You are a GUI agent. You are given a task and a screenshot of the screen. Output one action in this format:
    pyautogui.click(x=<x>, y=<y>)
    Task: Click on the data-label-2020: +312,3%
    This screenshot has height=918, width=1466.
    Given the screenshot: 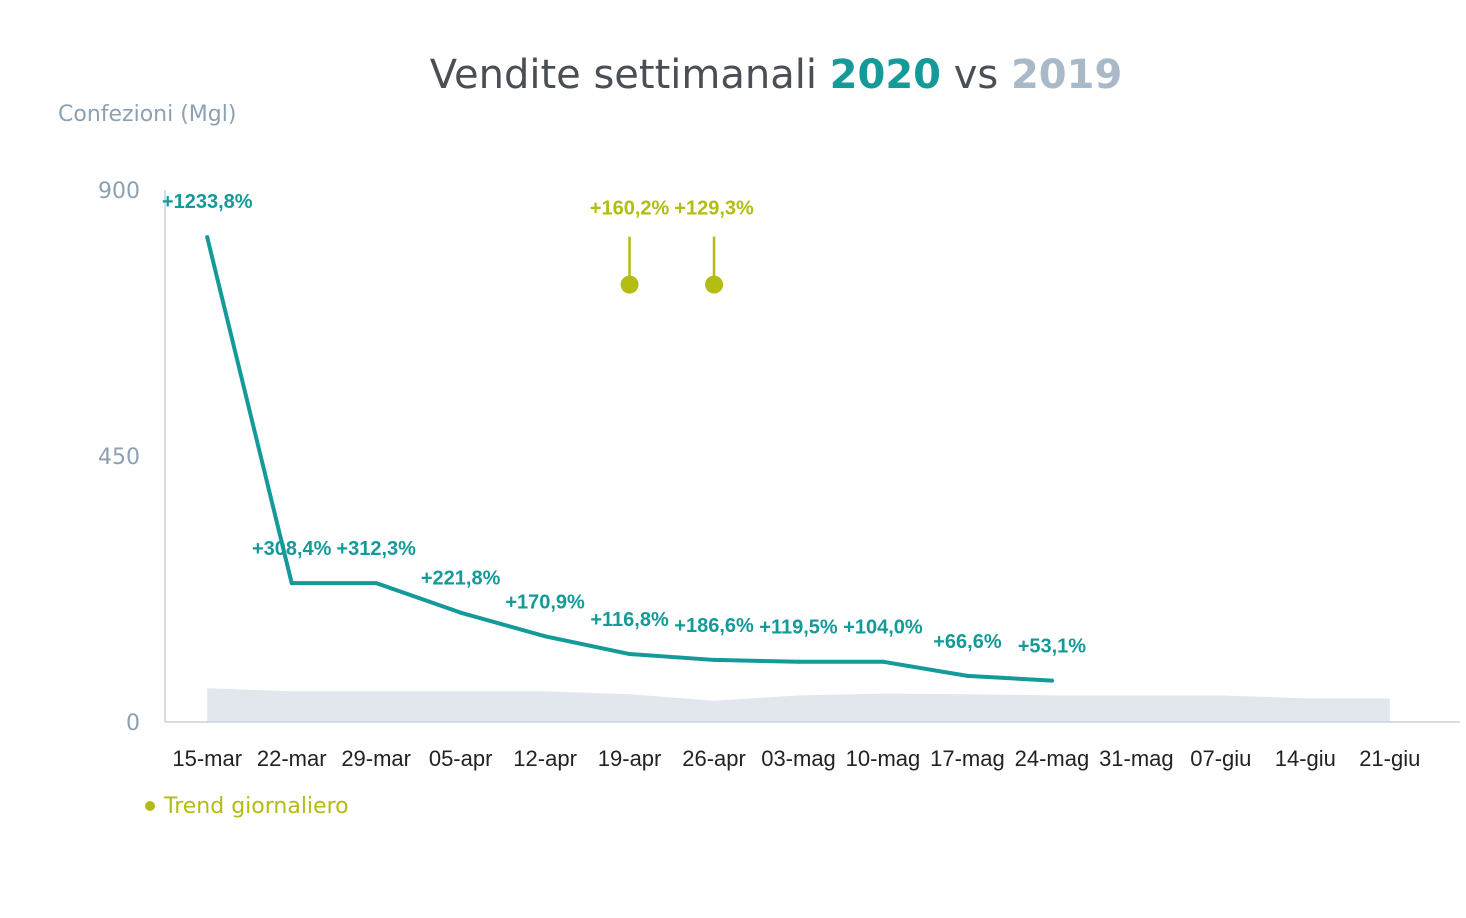 What is the action you would take?
    pyautogui.click(x=376, y=549)
    